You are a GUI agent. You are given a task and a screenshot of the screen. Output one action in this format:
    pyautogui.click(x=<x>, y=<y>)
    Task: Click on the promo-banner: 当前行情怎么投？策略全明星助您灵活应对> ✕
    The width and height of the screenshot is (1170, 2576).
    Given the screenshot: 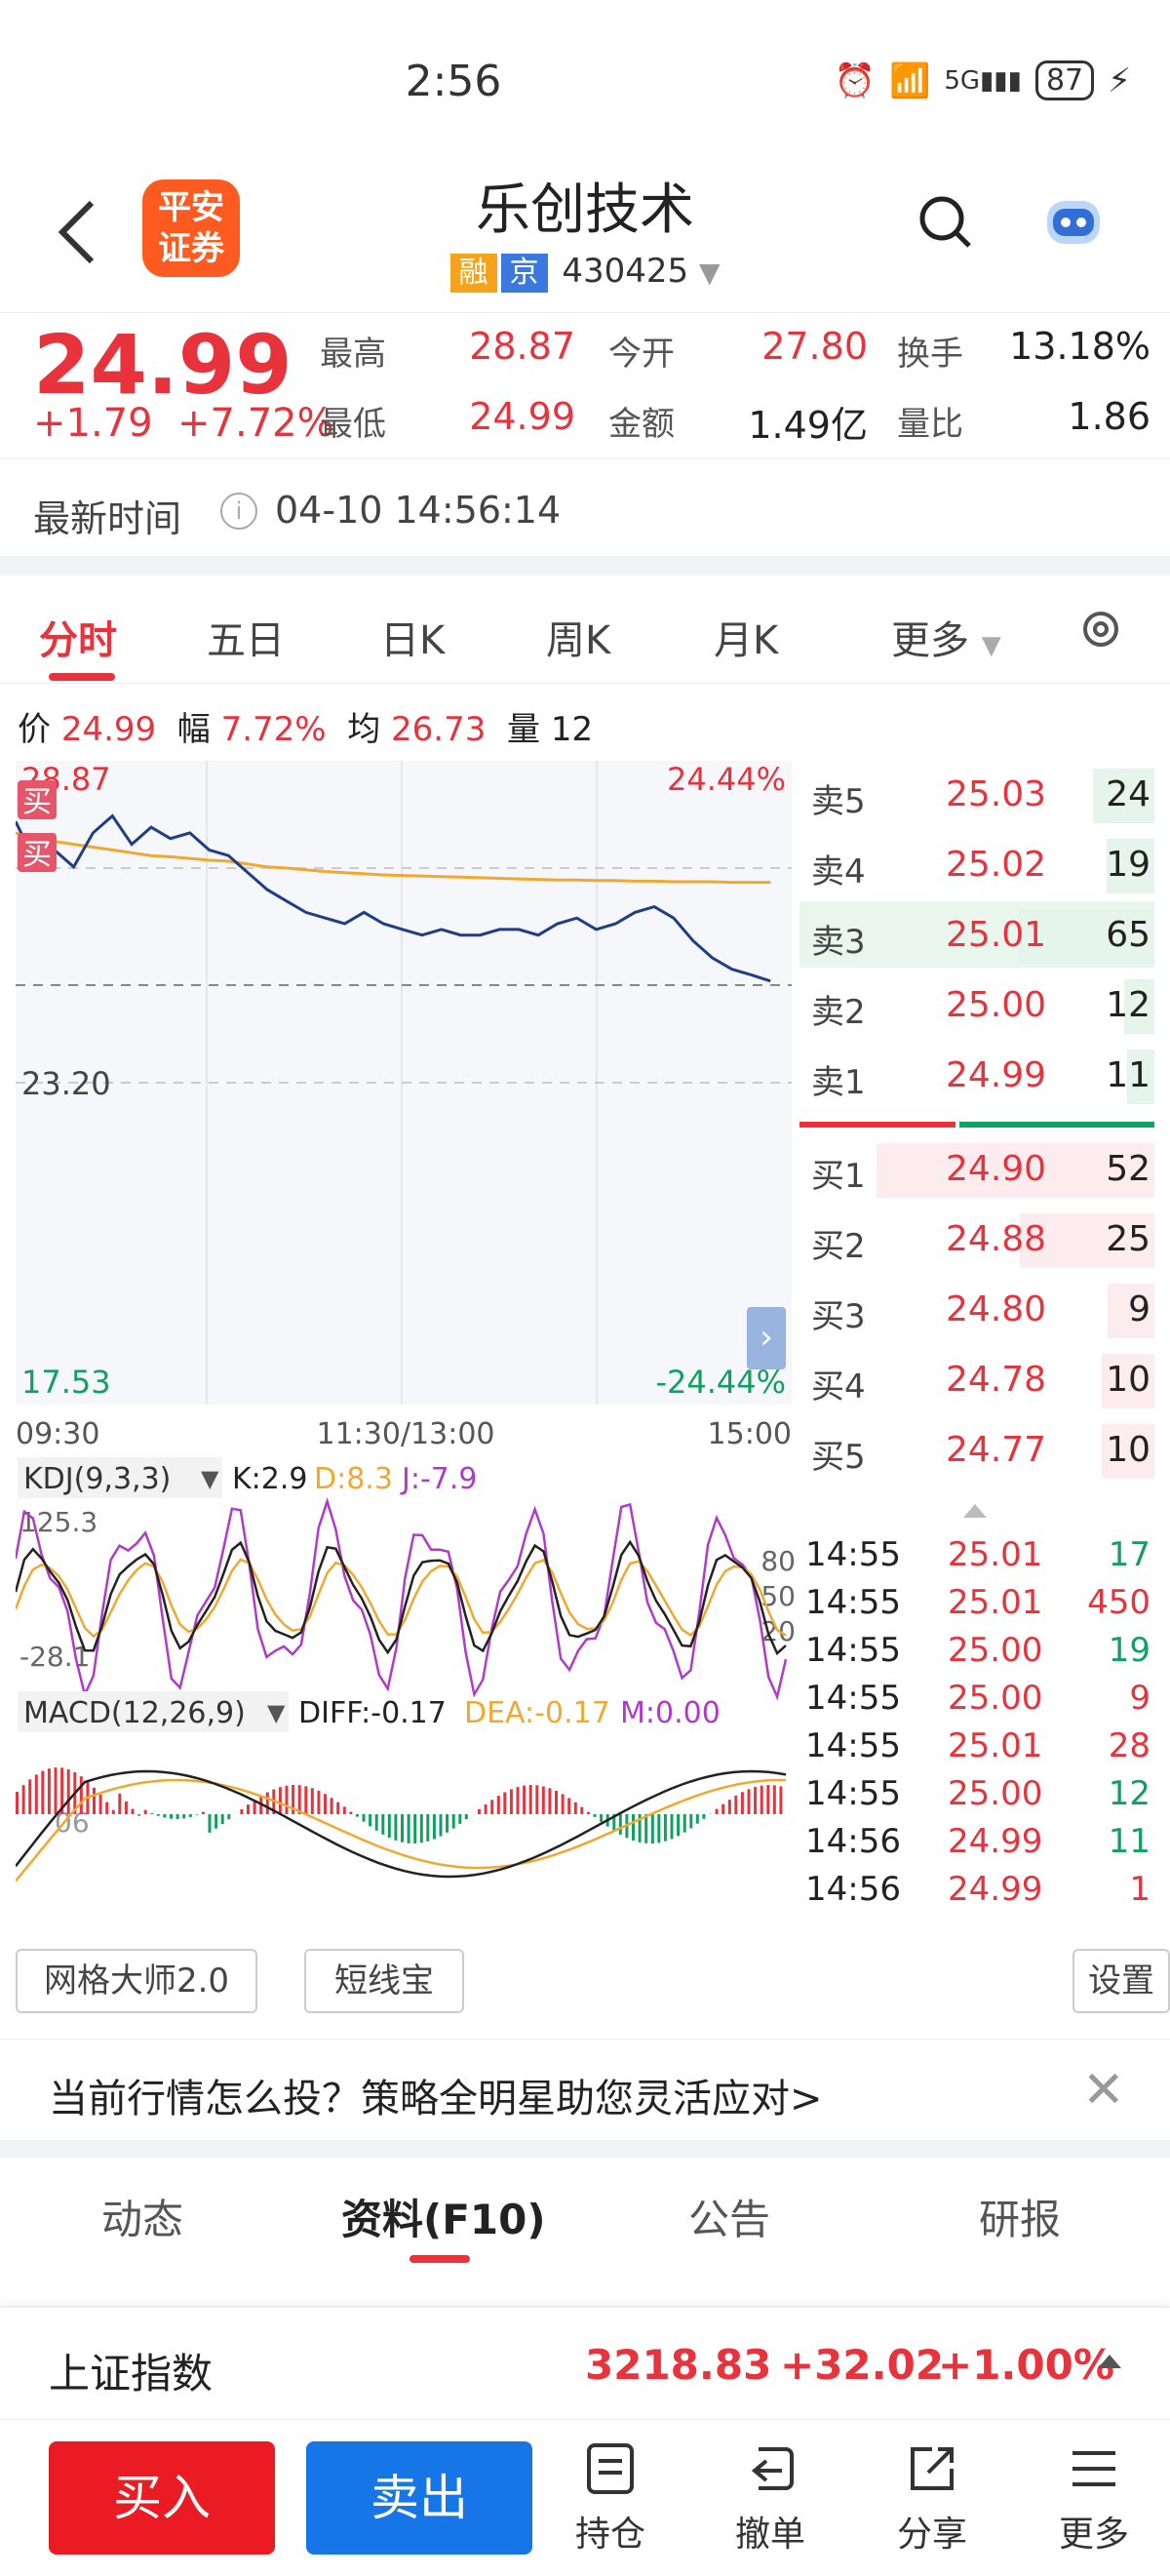 What is the action you would take?
    pyautogui.click(x=585, y=2090)
    